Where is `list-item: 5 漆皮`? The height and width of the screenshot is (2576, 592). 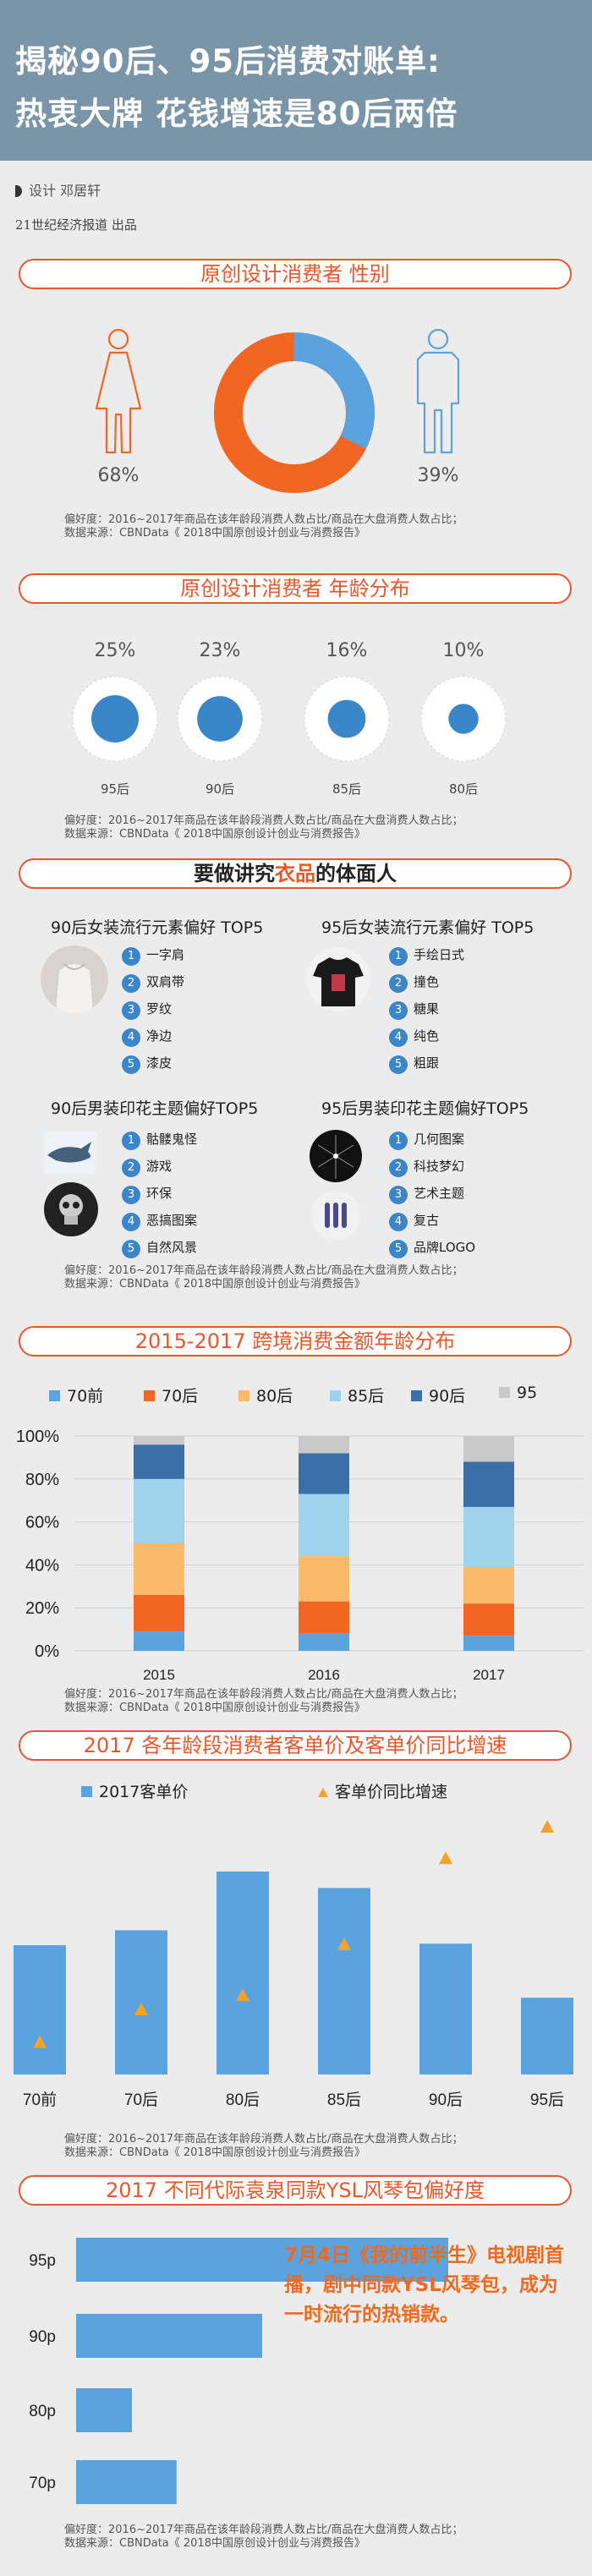
list-item: 5 漆皮 is located at coordinates (147, 1064).